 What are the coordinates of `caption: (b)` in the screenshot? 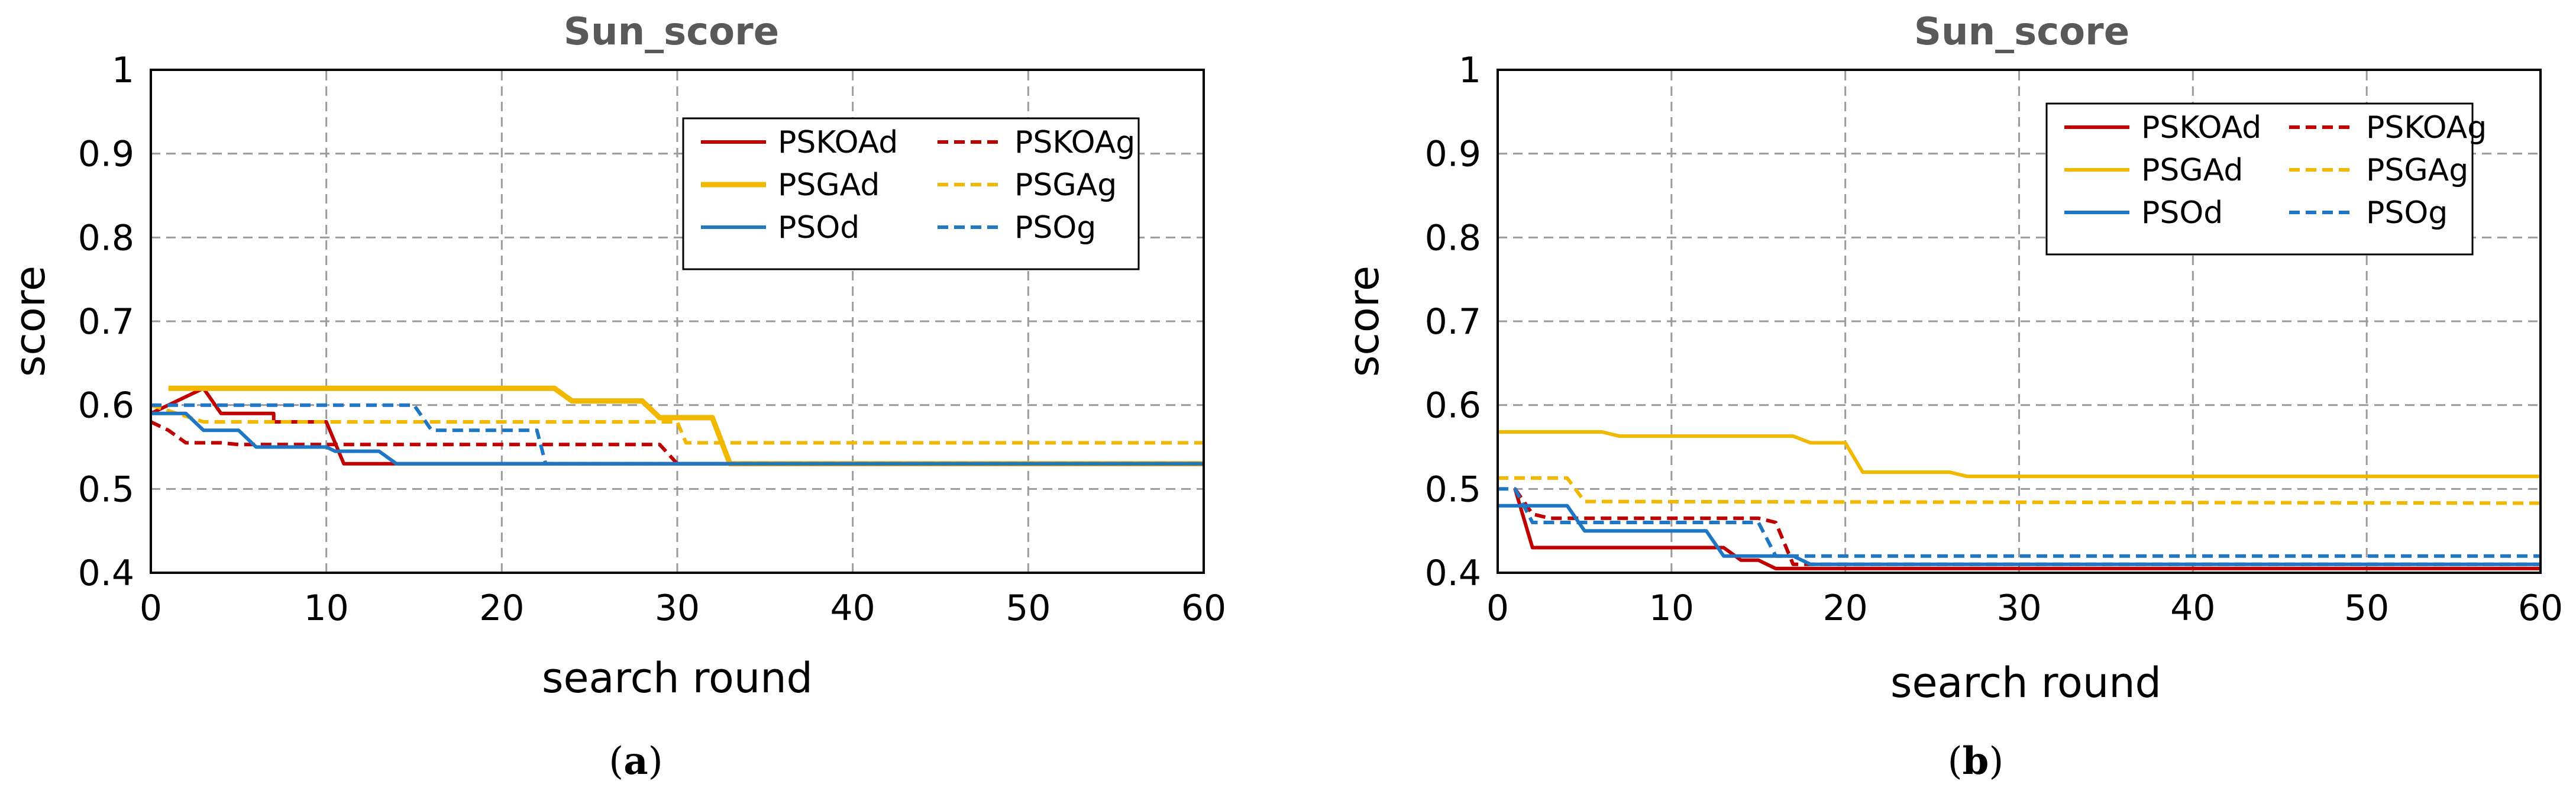 It's located at (1976, 761).